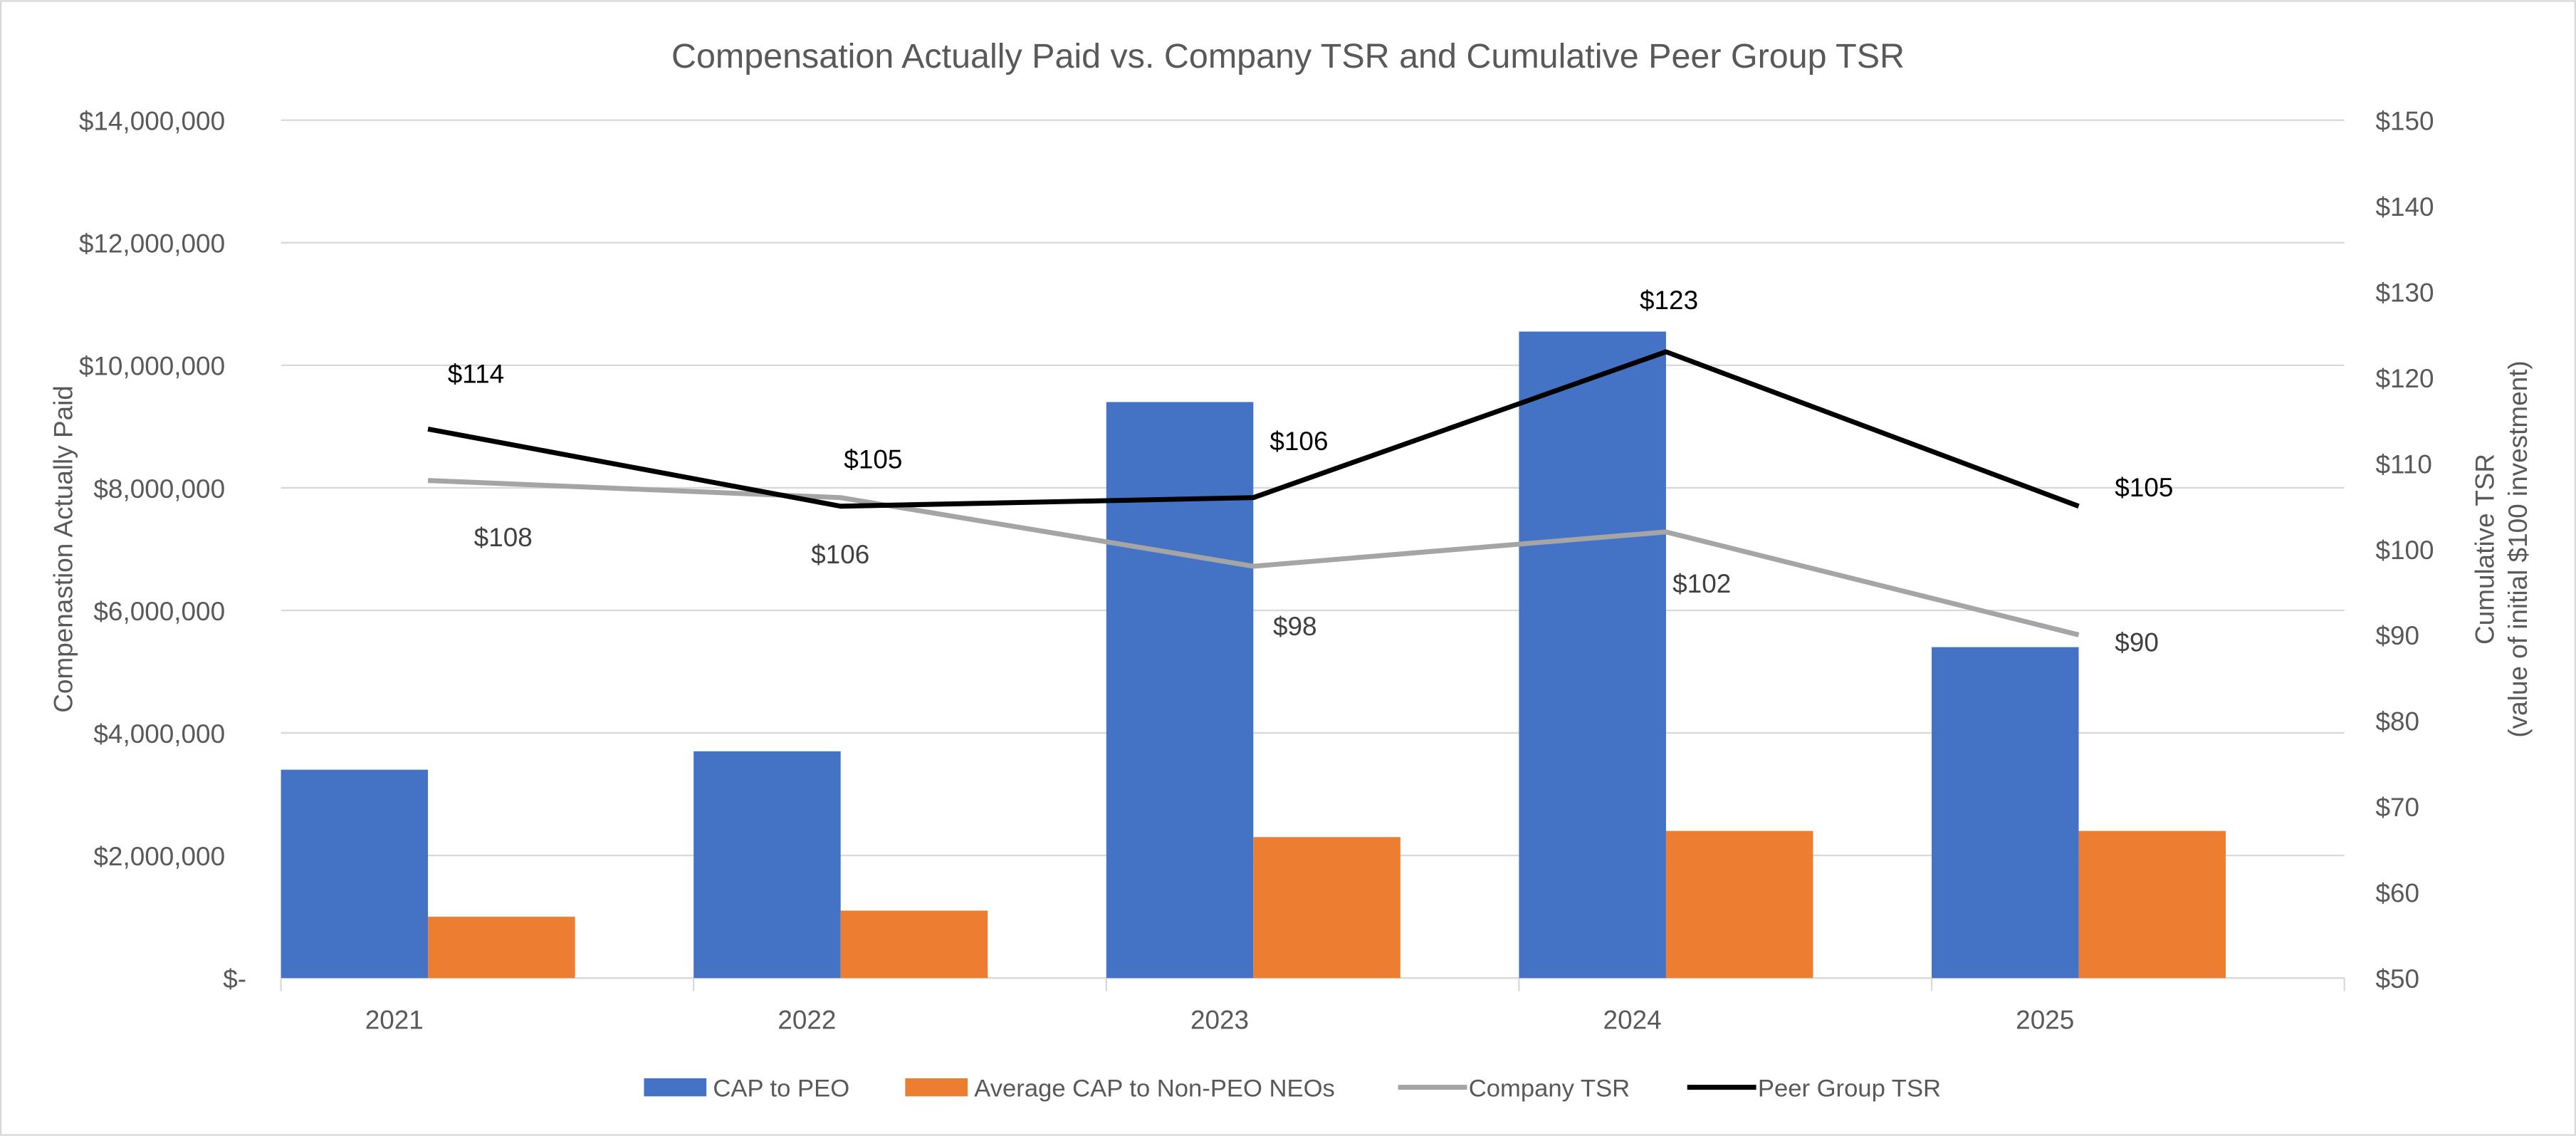  I want to click on y-right-tick-label: $50, so click(2397, 979).